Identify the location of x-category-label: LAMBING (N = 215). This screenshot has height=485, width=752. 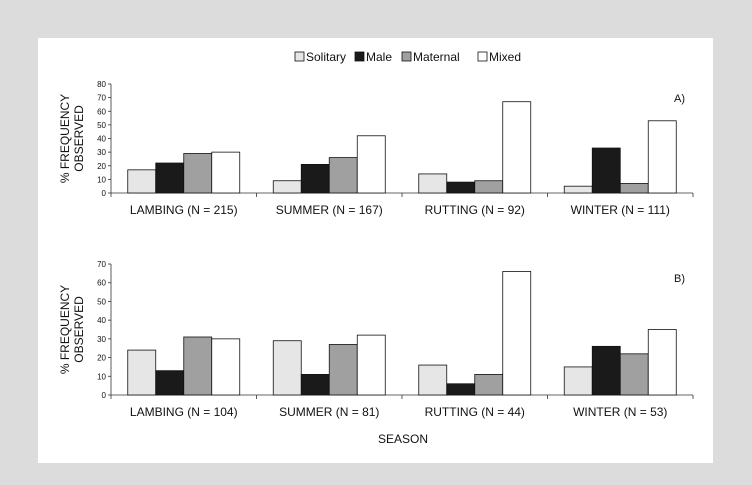
(184, 210).